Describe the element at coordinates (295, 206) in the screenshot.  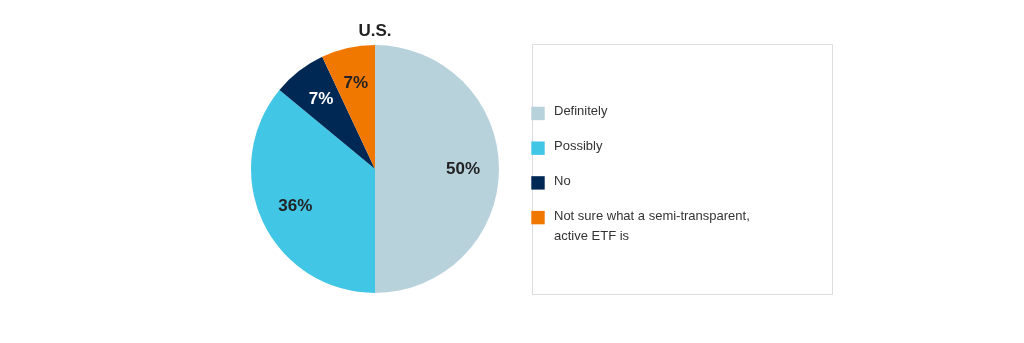
I see `data-label: 36%` at that location.